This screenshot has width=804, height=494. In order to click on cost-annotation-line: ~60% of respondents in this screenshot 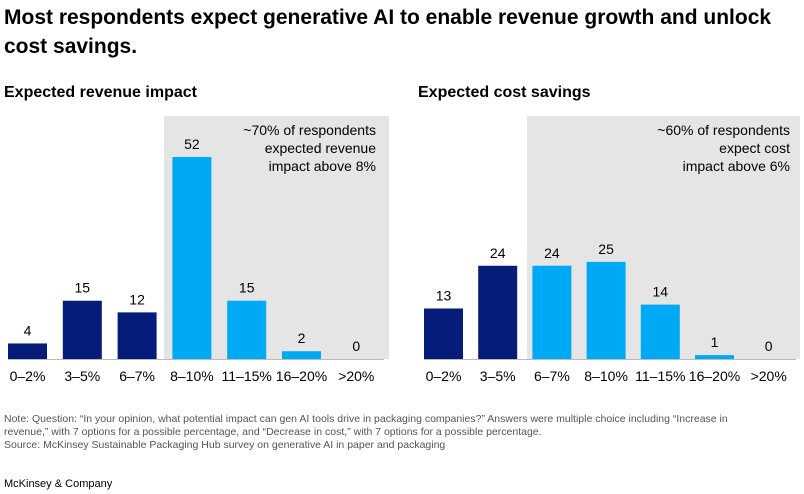, I will do `click(723, 130)`.